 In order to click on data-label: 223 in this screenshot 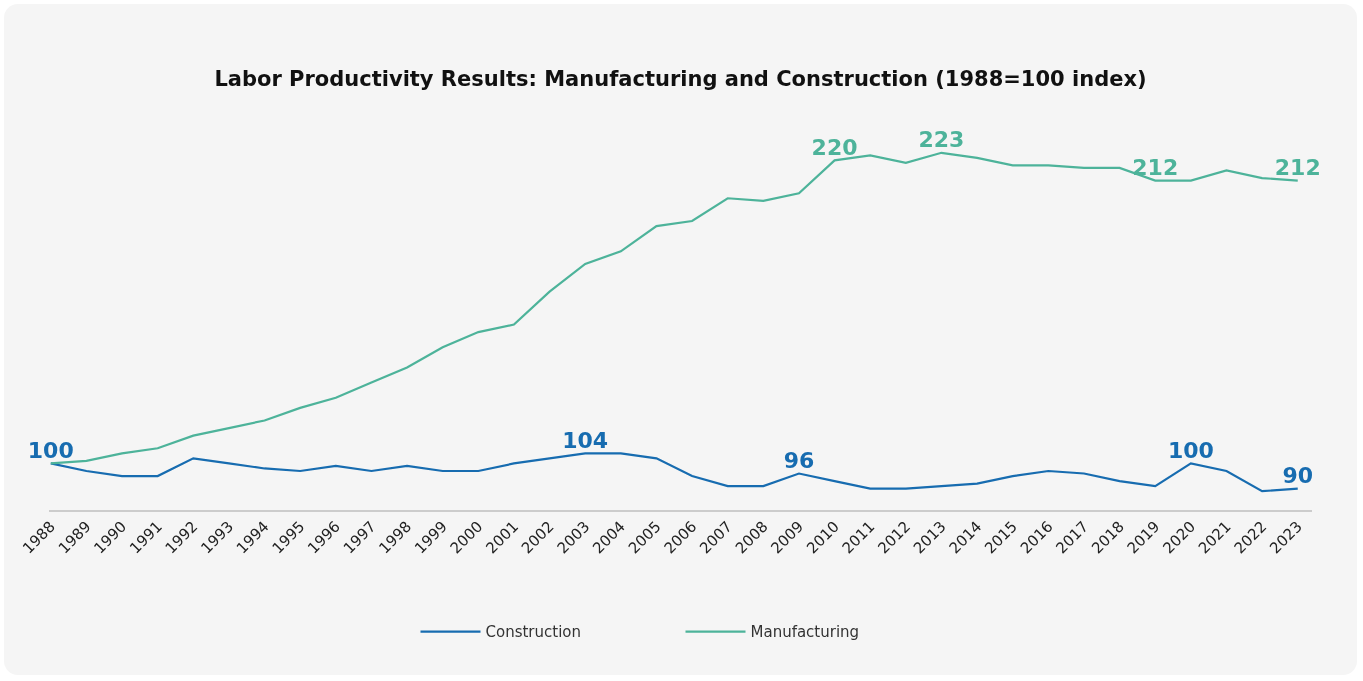, I will do `click(941, 140)`.